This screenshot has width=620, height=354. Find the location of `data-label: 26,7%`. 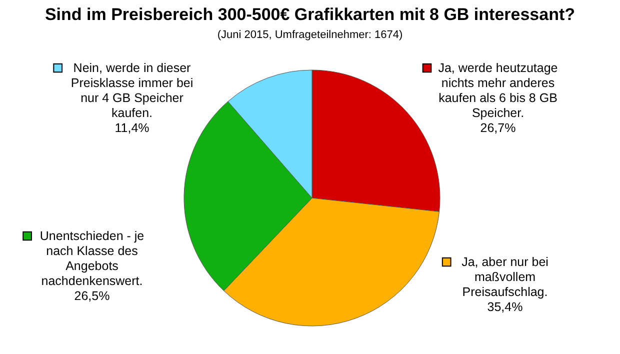

data-label: 26,7% is located at coordinates (498, 128).